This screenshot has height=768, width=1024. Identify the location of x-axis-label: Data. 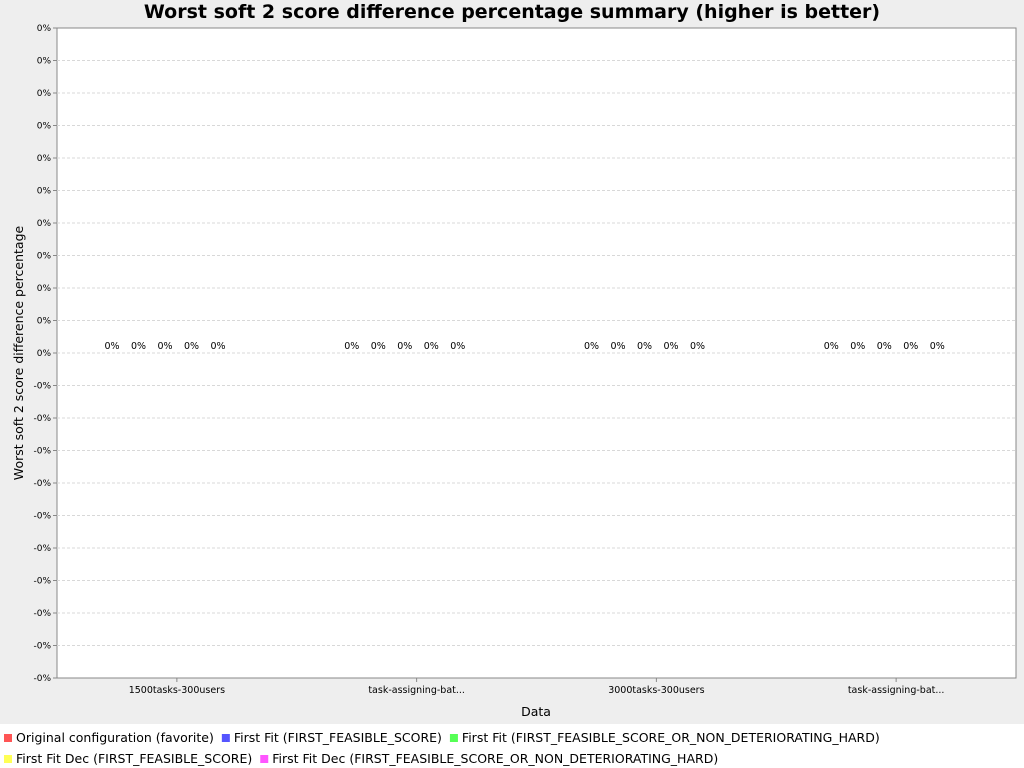
(536, 711).